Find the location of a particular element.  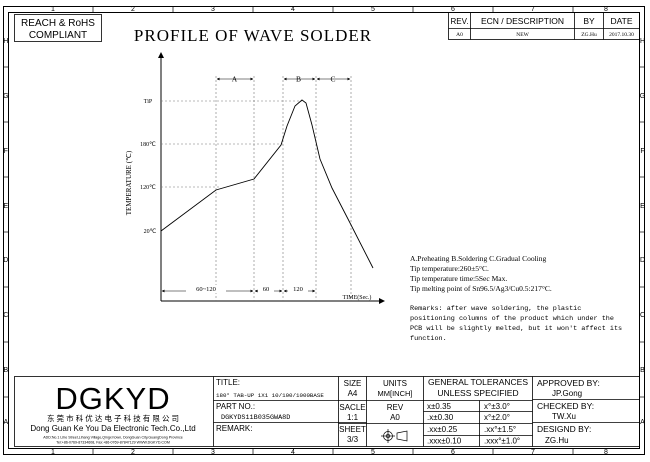

approved-by-value: JP.Gong is located at coordinates (567, 393).